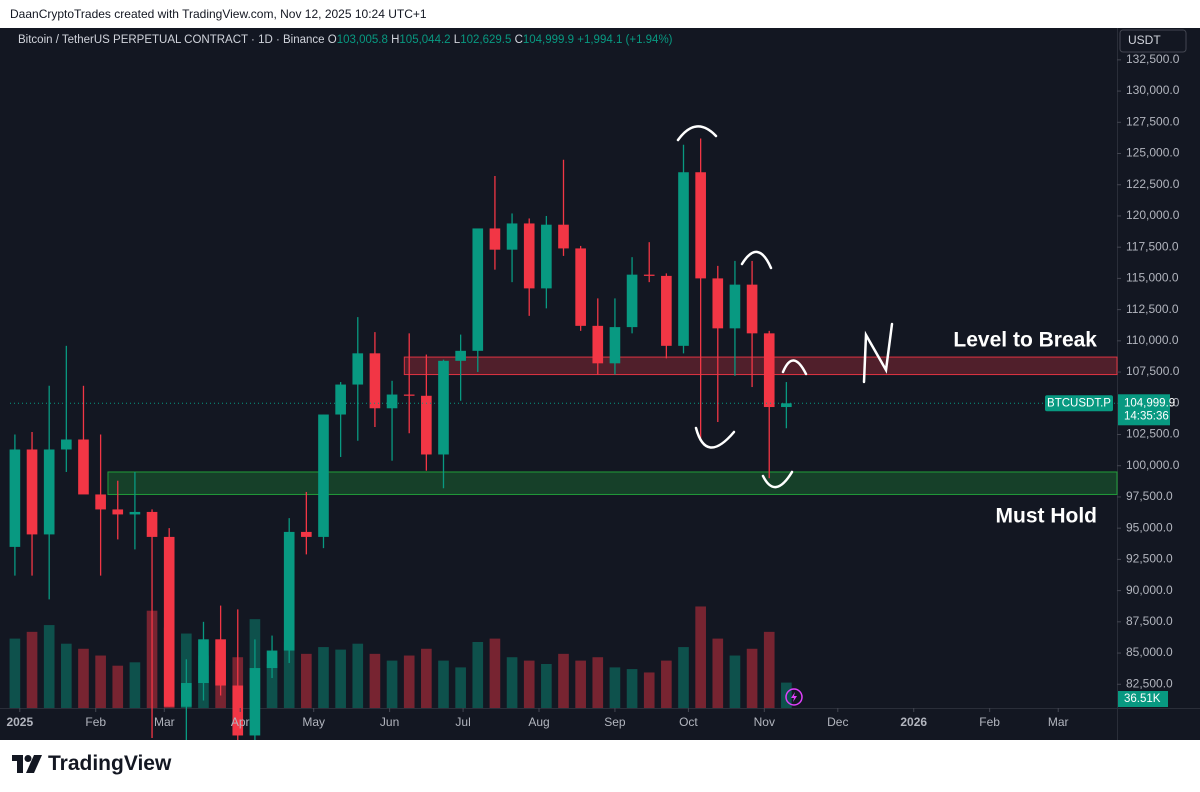  I want to click on y-tick-label: 107,500.0, so click(1153, 371).